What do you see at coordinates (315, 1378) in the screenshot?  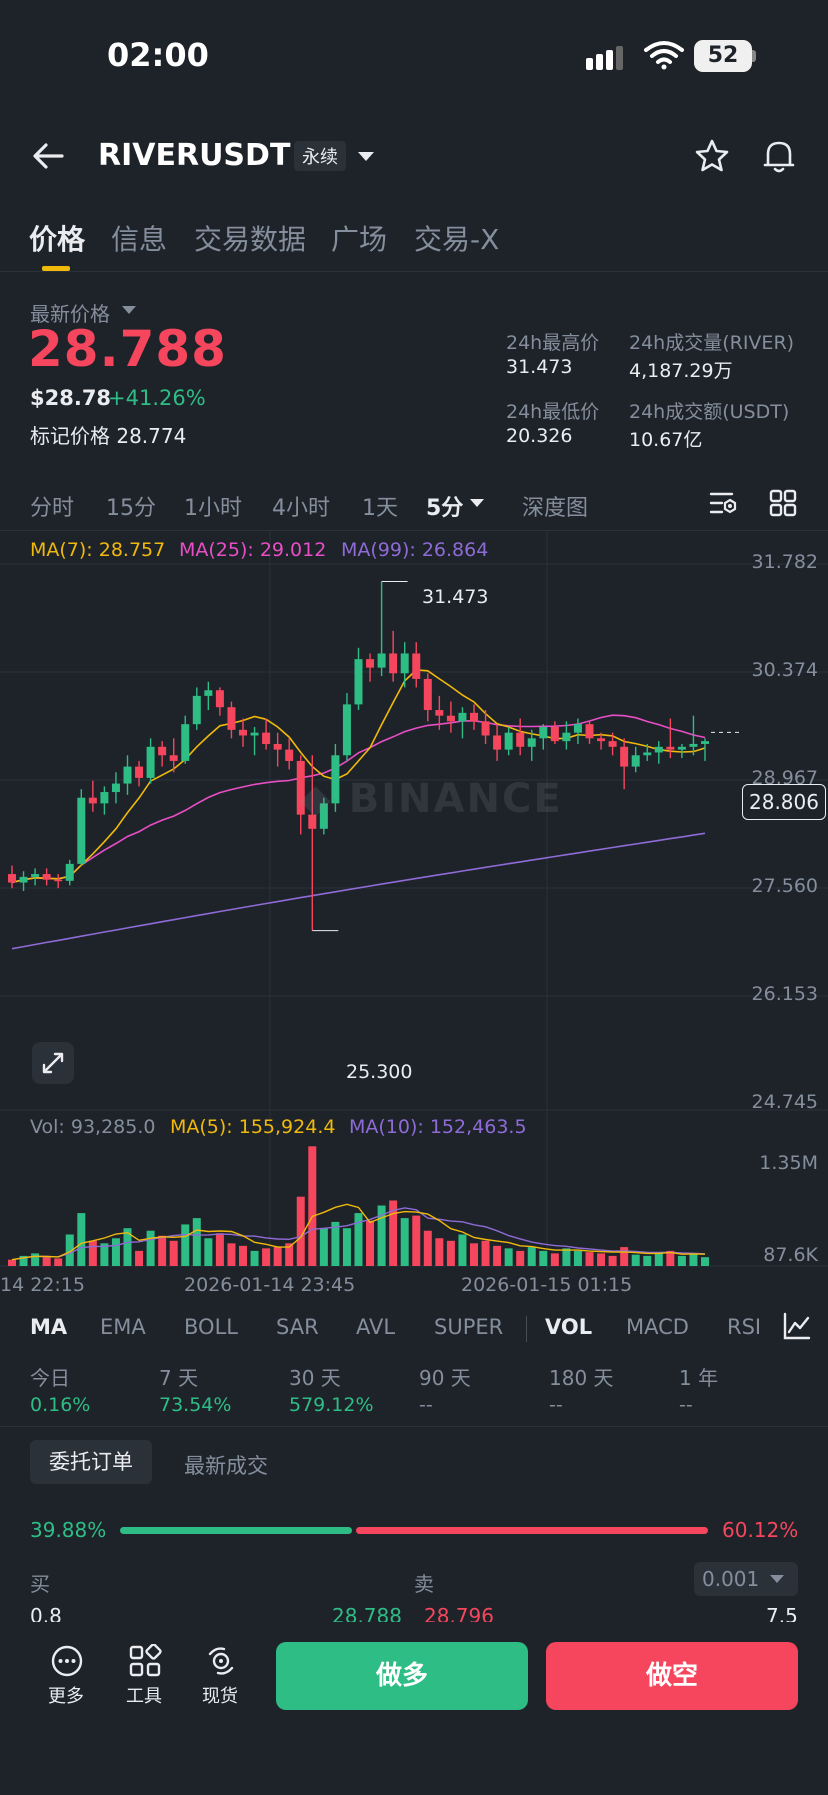 I see `perf-label: 30 天` at bounding box center [315, 1378].